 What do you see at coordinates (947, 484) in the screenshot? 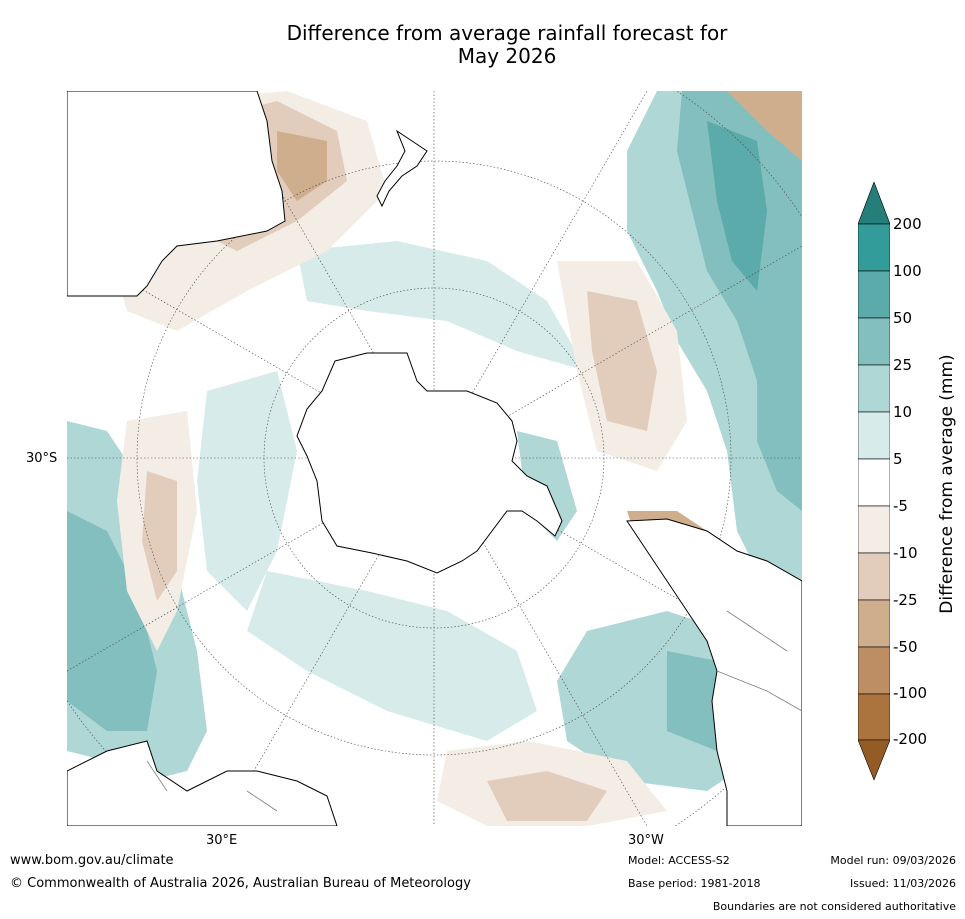
I see `colorbar-title: Difference from average (mm)` at bounding box center [947, 484].